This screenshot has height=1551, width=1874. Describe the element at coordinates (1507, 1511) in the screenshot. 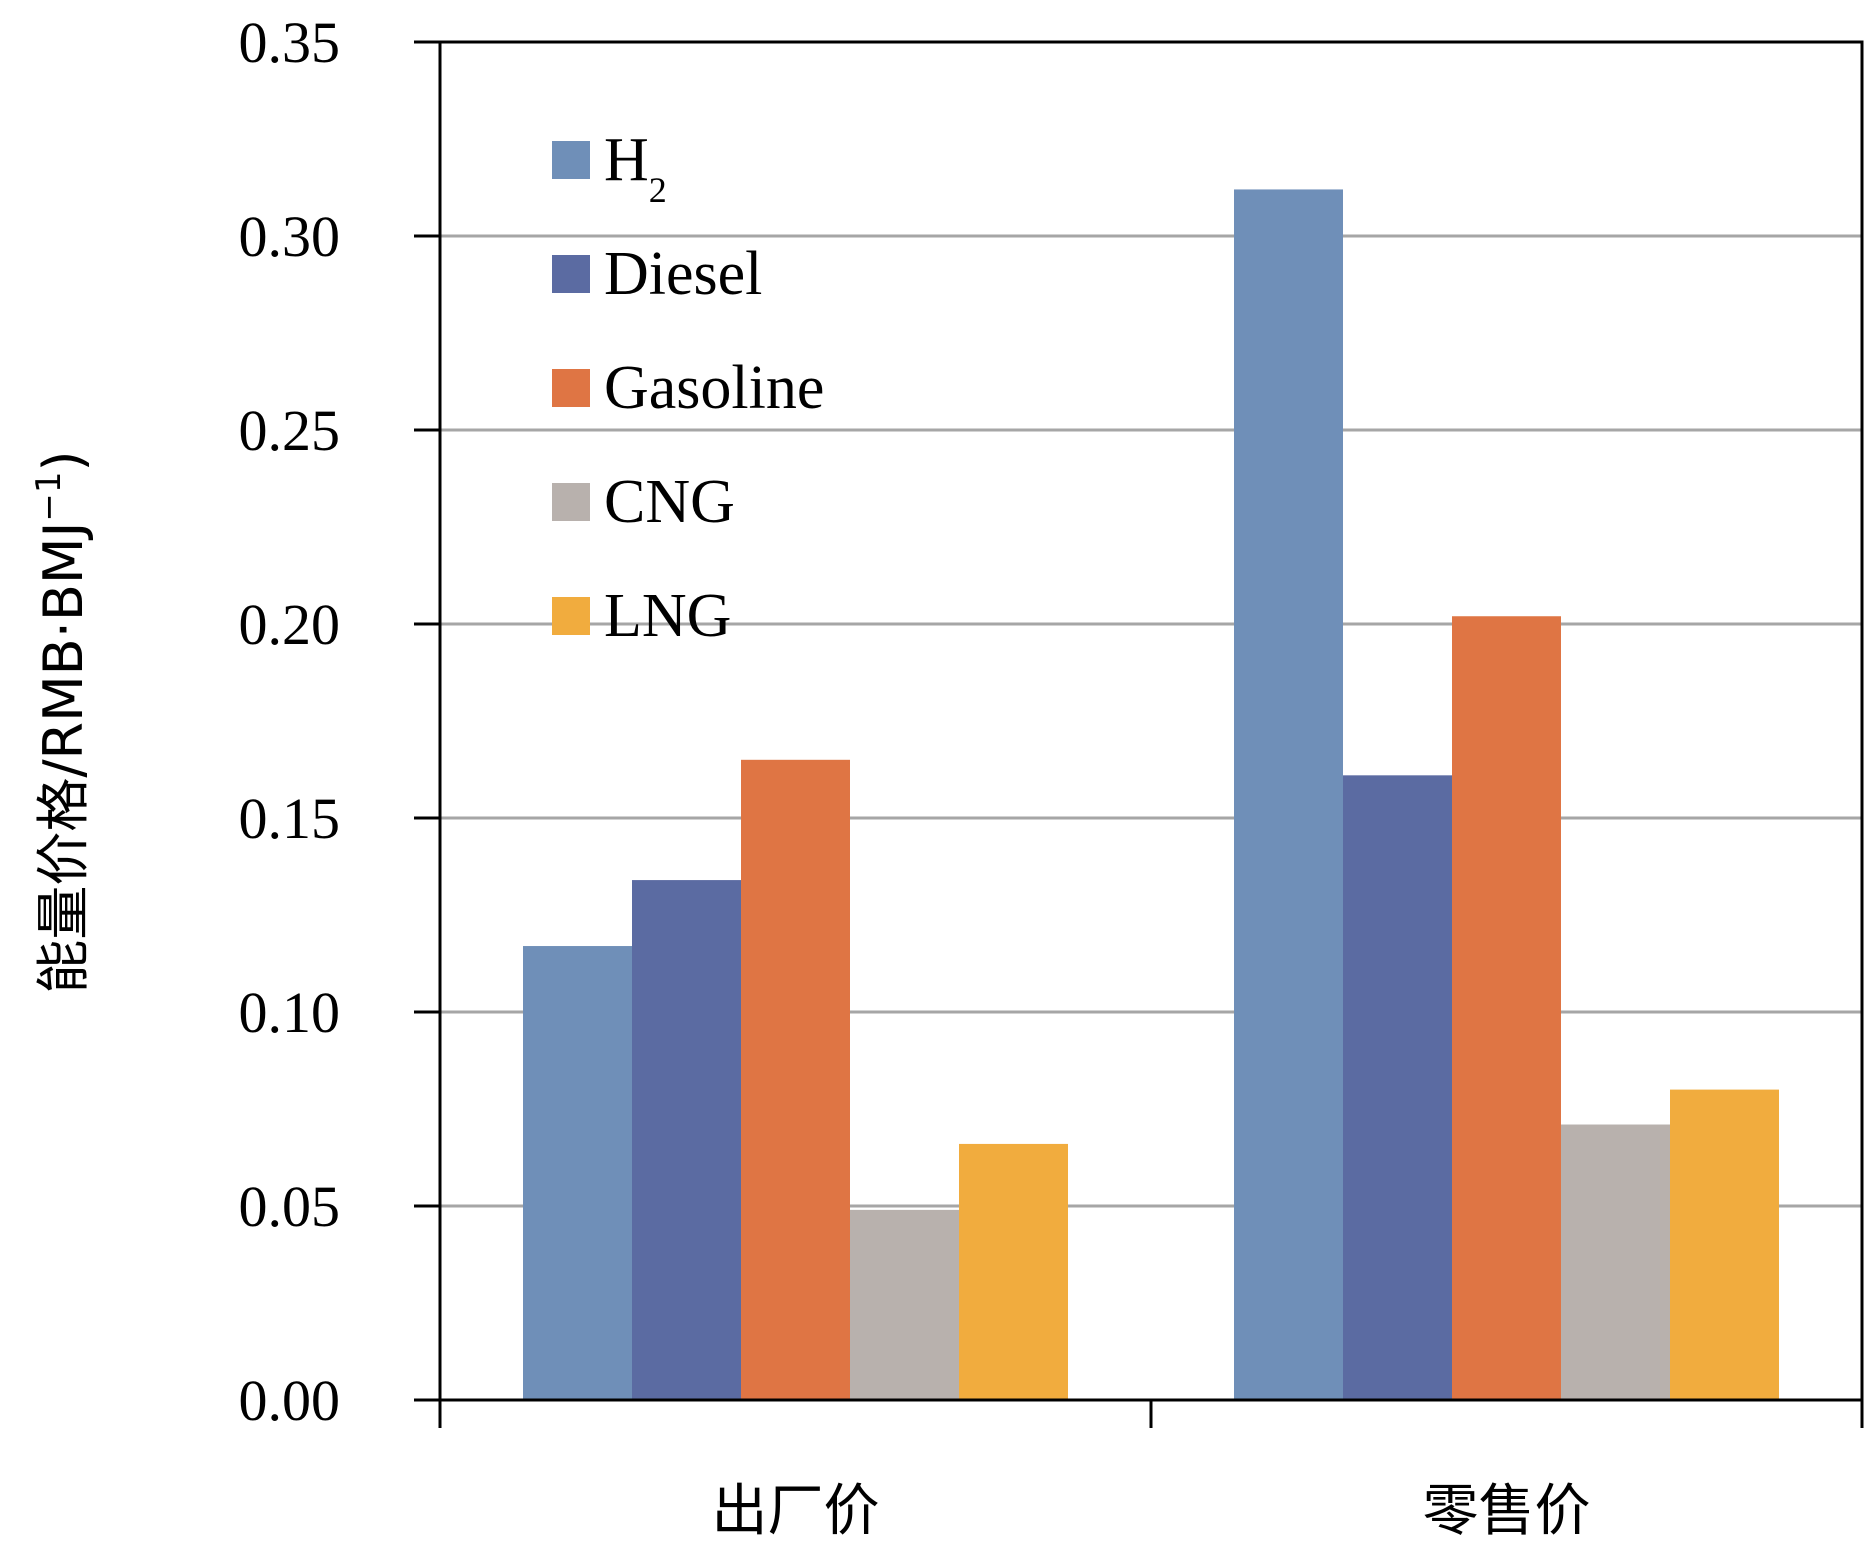

I see `x-category-label: 零售价` at that location.